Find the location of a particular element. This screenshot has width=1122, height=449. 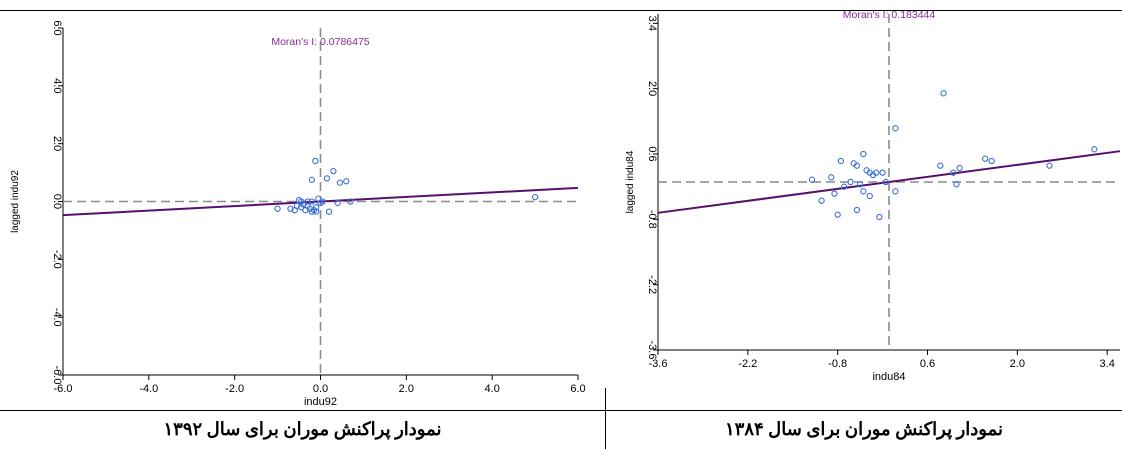

x-tick-label: 6.0 is located at coordinates (577, 389).